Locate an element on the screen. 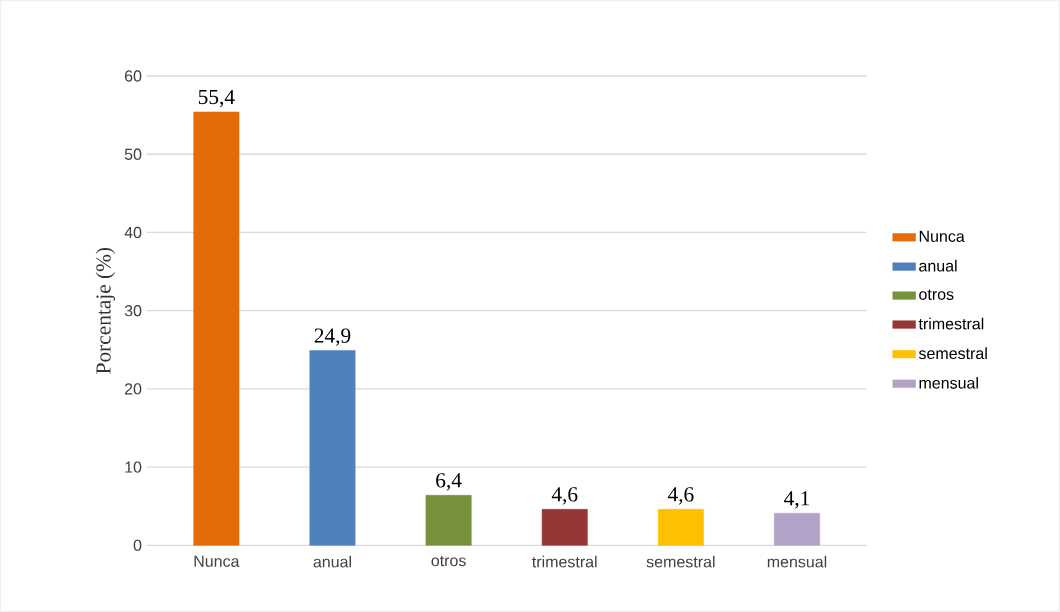  x-tick-label: anual is located at coordinates (332, 561).